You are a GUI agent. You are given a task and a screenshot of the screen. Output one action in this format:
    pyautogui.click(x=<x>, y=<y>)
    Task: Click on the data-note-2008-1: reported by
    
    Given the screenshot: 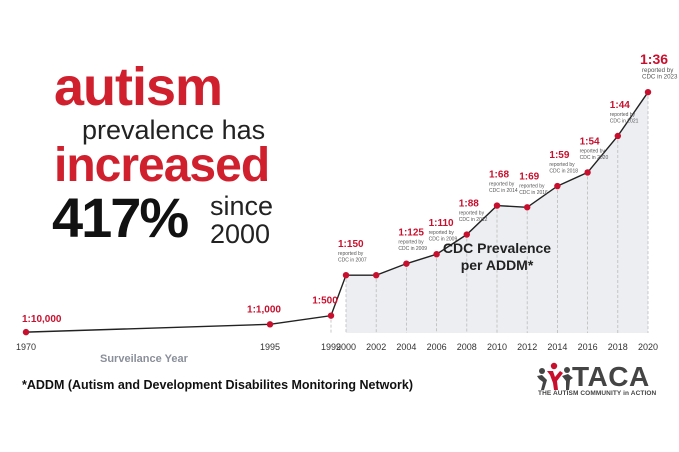 What is the action you would take?
    pyautogui.click(x=472, y=214)
    